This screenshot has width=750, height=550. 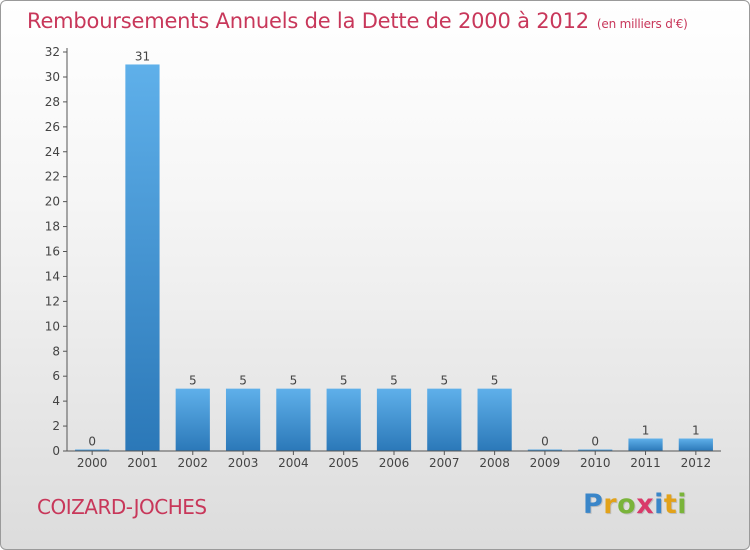 What do you see at coordinates (52, 276) in the screenshot?
I see `y-tick-label: 14` at bounding box center [52, 276].